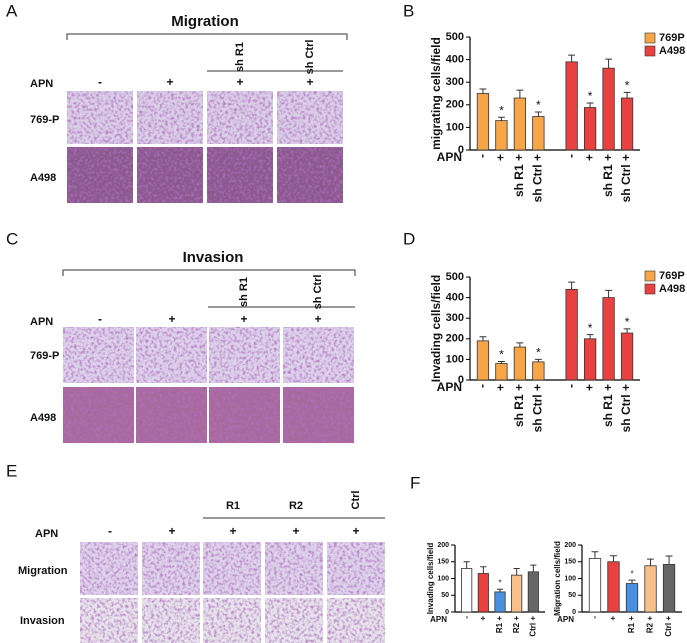 The width and height of the screenshot is (687, 643). I want to click on x-tick-label: Ctrl +, so click(668, 626).